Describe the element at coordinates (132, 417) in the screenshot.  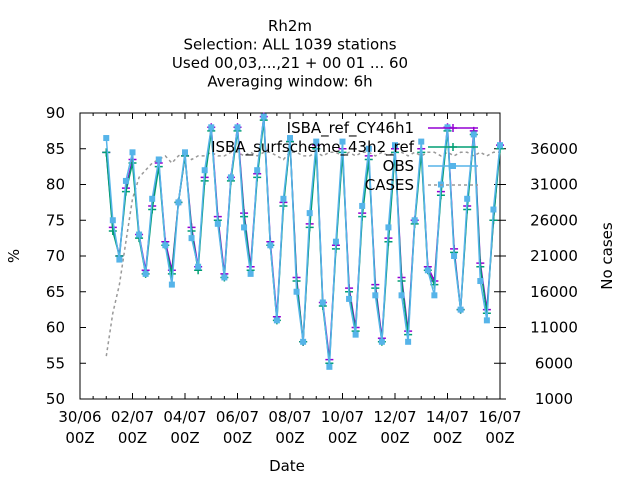
I see `x-tick-label: 02/07` at that location.